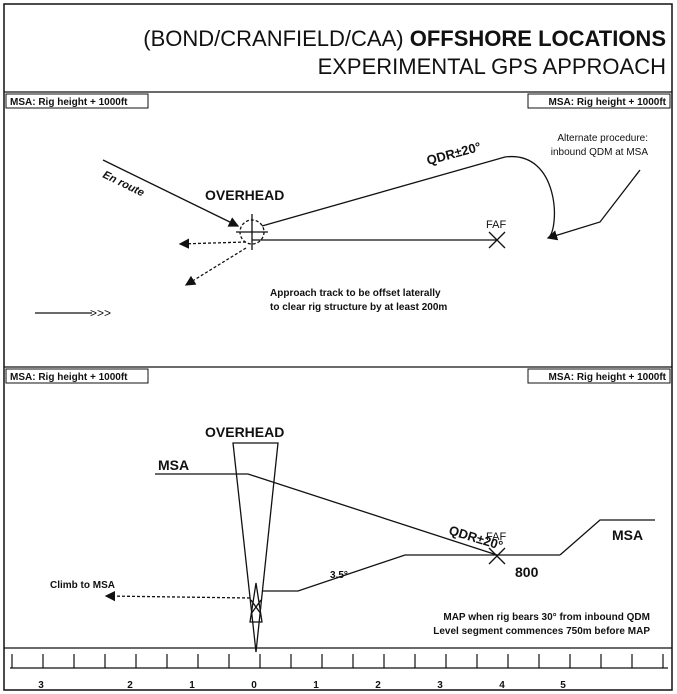  What do you see at coordinates (123, 184) in the screenshot?
I see `en-route-label: En route` at bounding box center [123, 184].